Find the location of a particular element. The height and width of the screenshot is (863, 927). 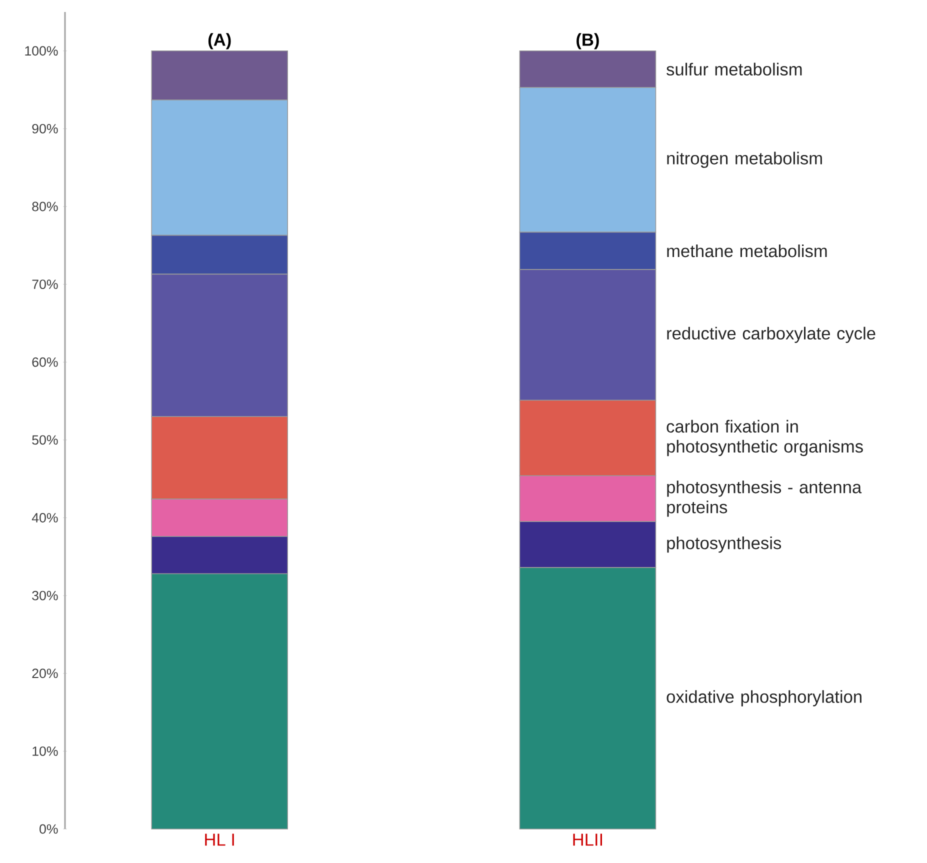

y-tick-label: 100% is located at coordinates (41, 51).